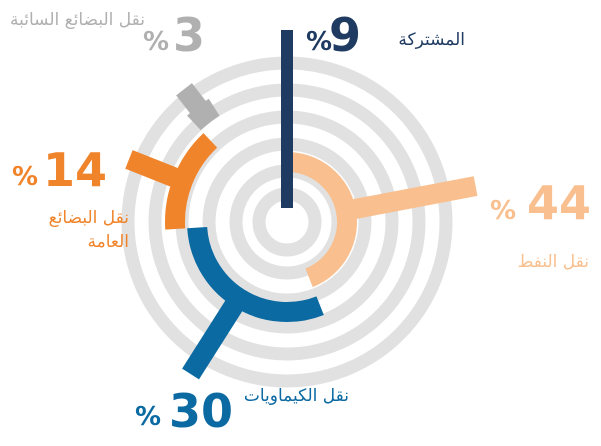  What do you see at coordinates (74, 170) in the screenshot?
I see `value-label: 14` at bounding box center [74, 170].